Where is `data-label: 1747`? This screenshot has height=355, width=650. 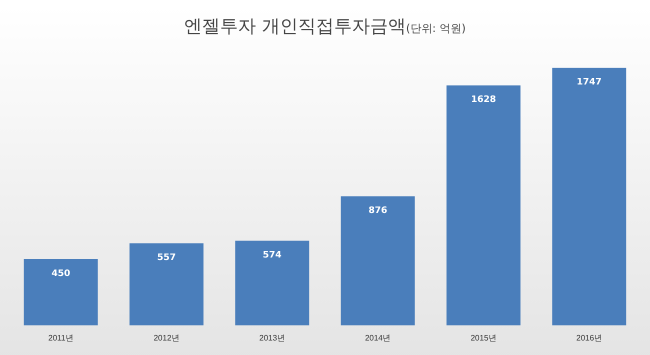 data-label: 1747 is located at coordinates (589, 83).